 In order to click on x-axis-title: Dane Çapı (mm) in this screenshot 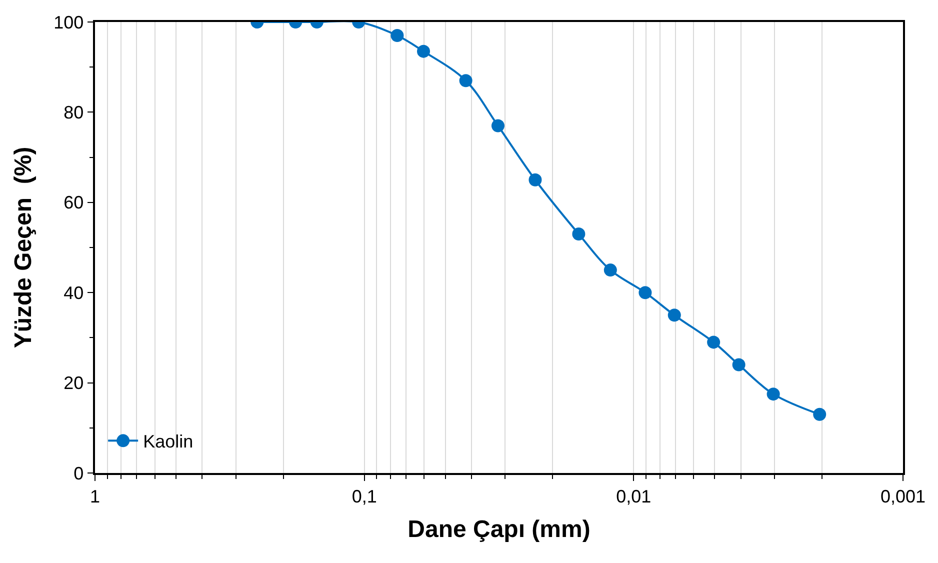, I will do `click(499, 530)`.